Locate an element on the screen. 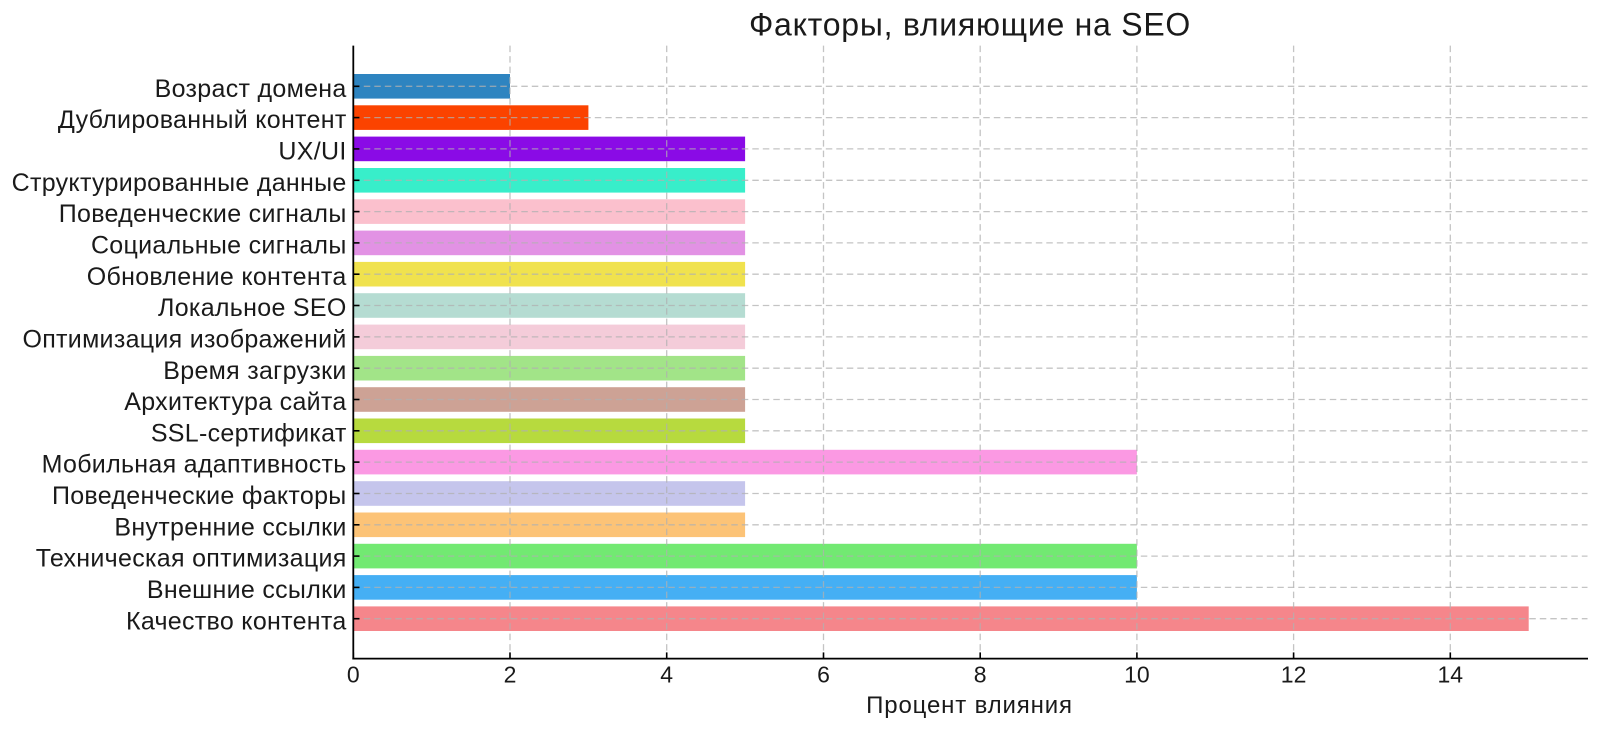 The width and height of the screenshot is (1600, 730). svg-text: Дублированный контент is located at coordinates (202, 120).